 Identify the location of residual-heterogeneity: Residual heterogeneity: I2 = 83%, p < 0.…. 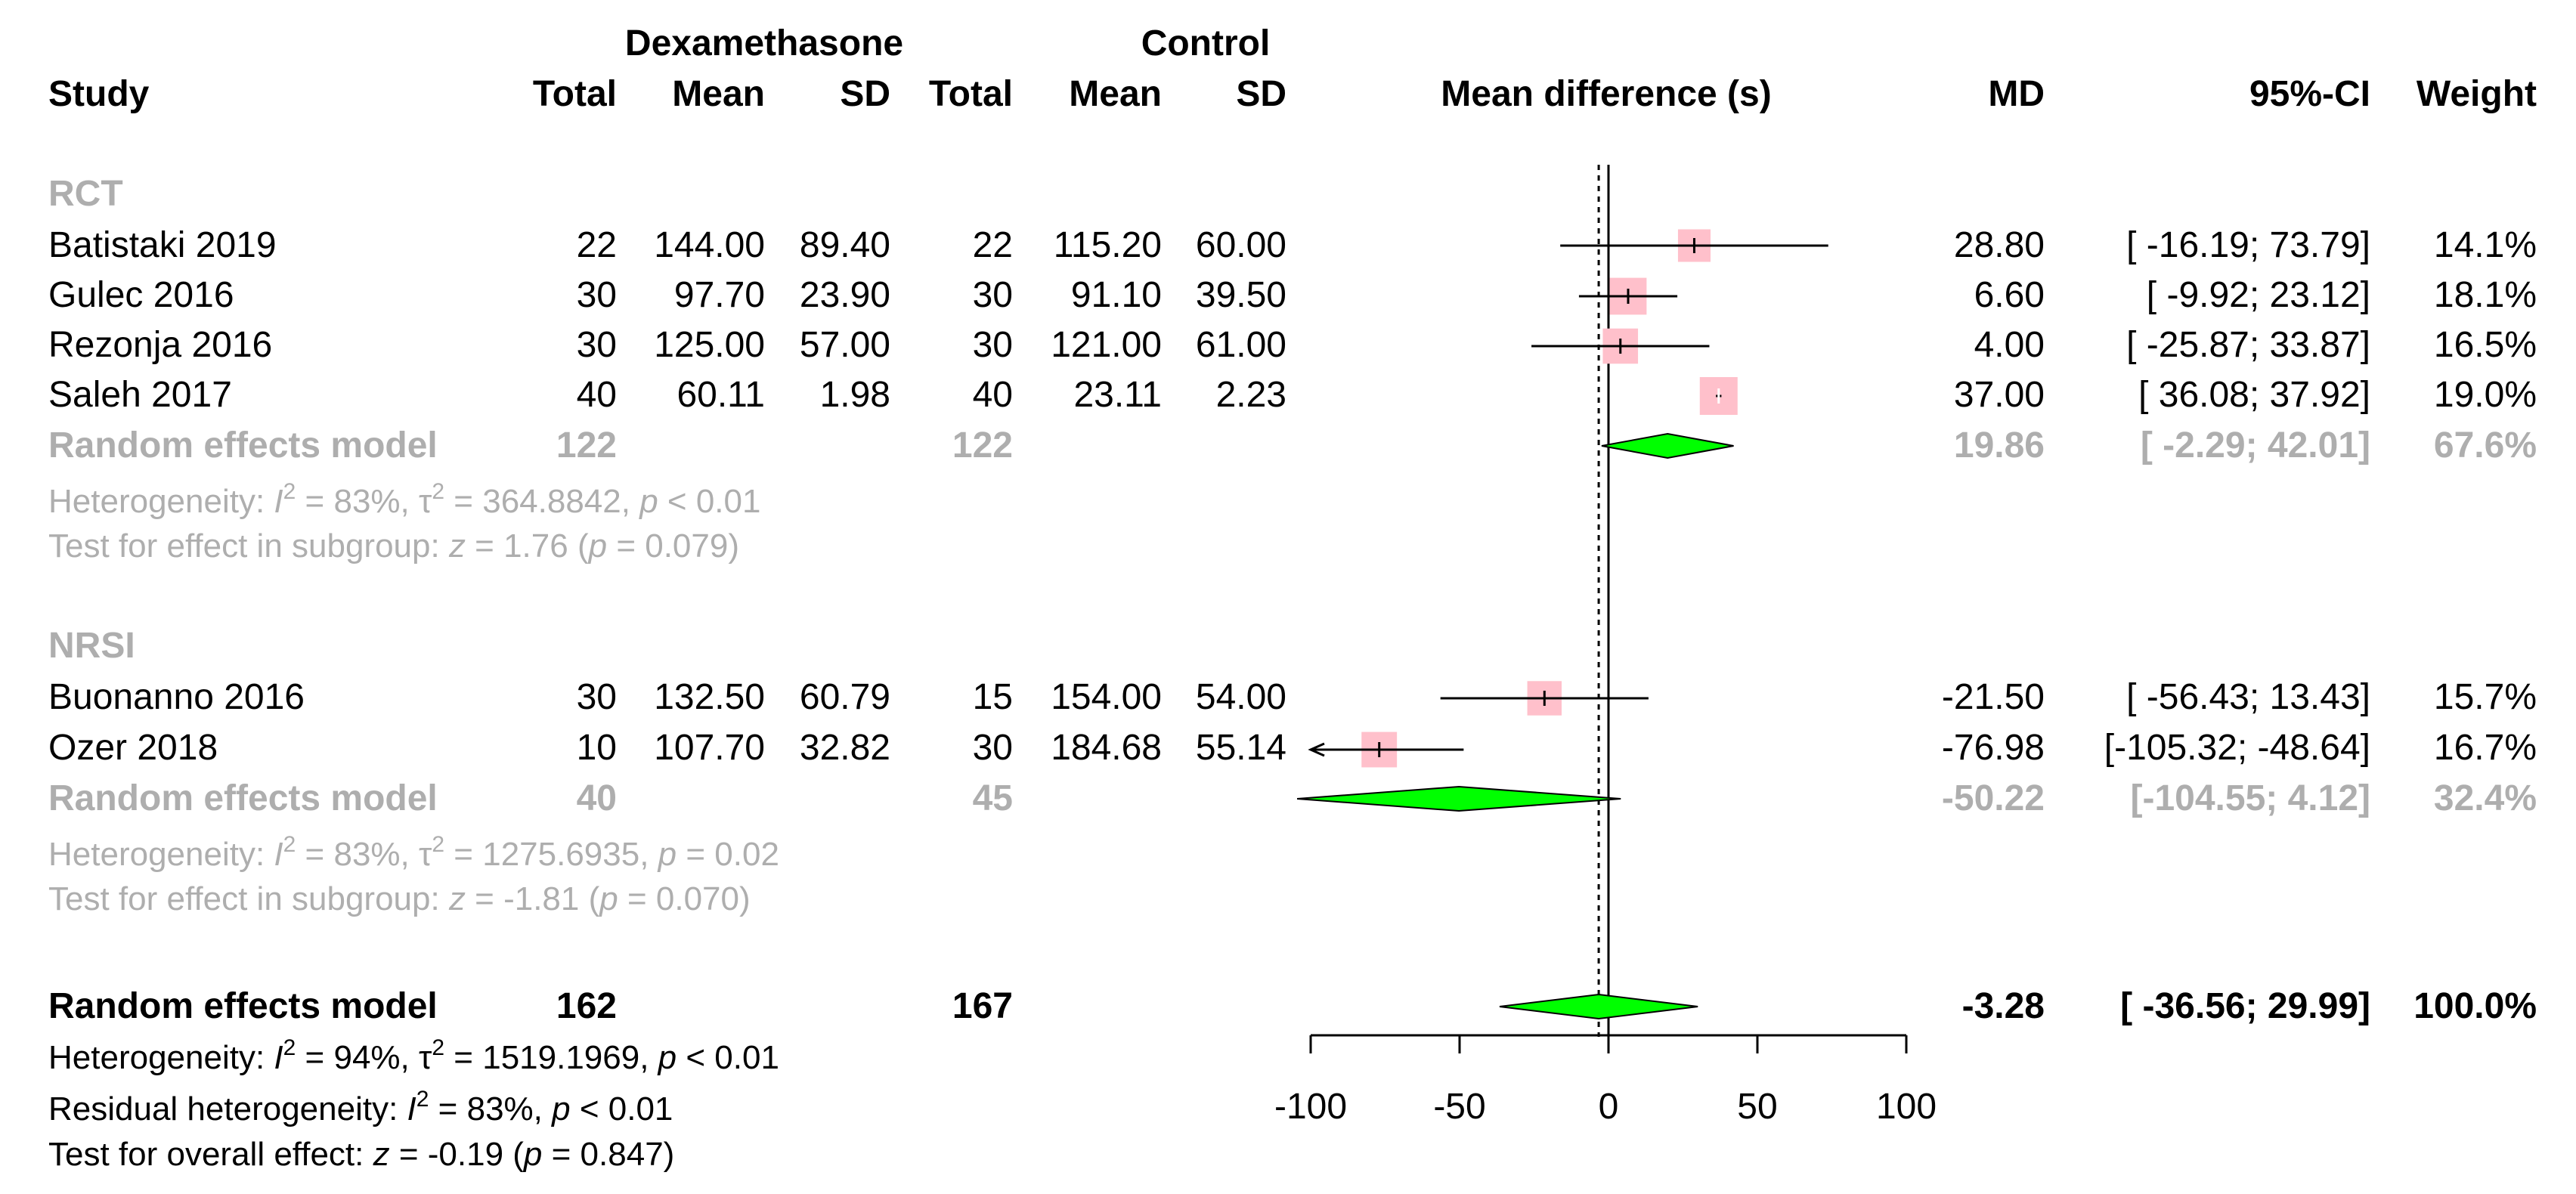
(360, 1107).